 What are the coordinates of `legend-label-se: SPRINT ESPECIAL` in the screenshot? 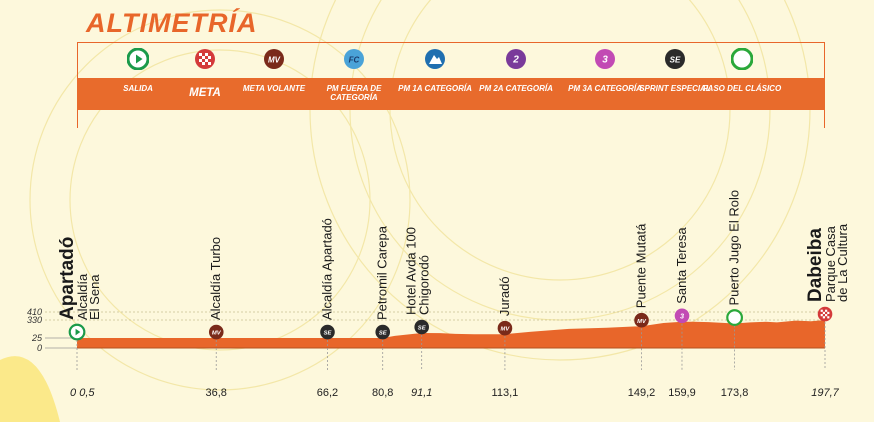 It's located at (675, 88).